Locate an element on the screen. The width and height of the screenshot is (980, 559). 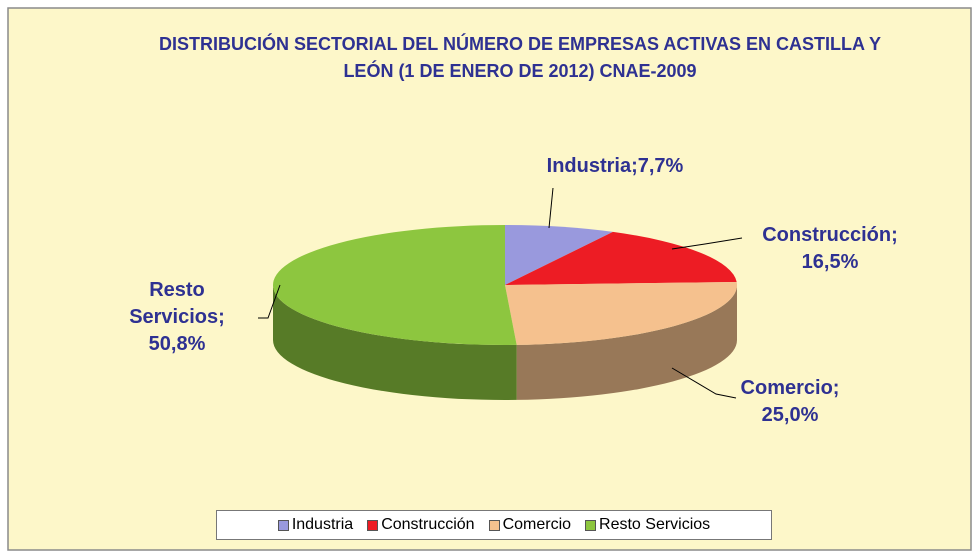
legend-label: Comercio is located at coordinates (537, 524).